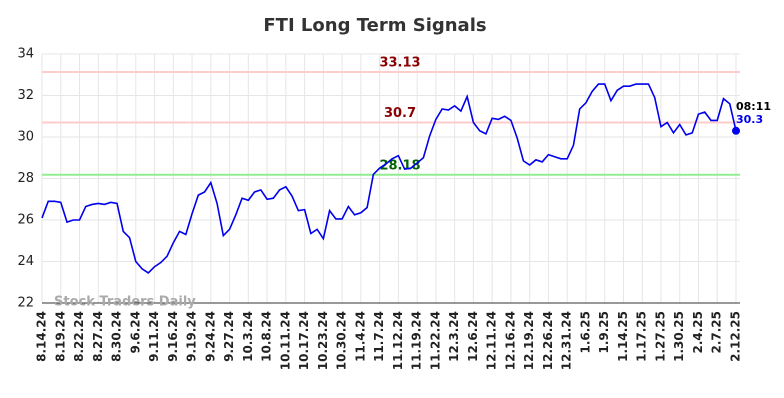 The width and height of the screenshot is (784, 398). What do you see at coordinates (25, 220) in the screenshot?
I see `y-tick-label: 26` at bounding box center [25, 220].